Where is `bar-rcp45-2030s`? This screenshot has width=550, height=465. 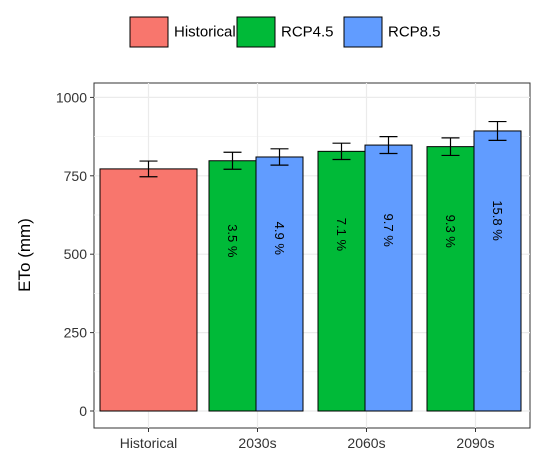 bar-rcp45-2030s is located at coordinates (232, 286).